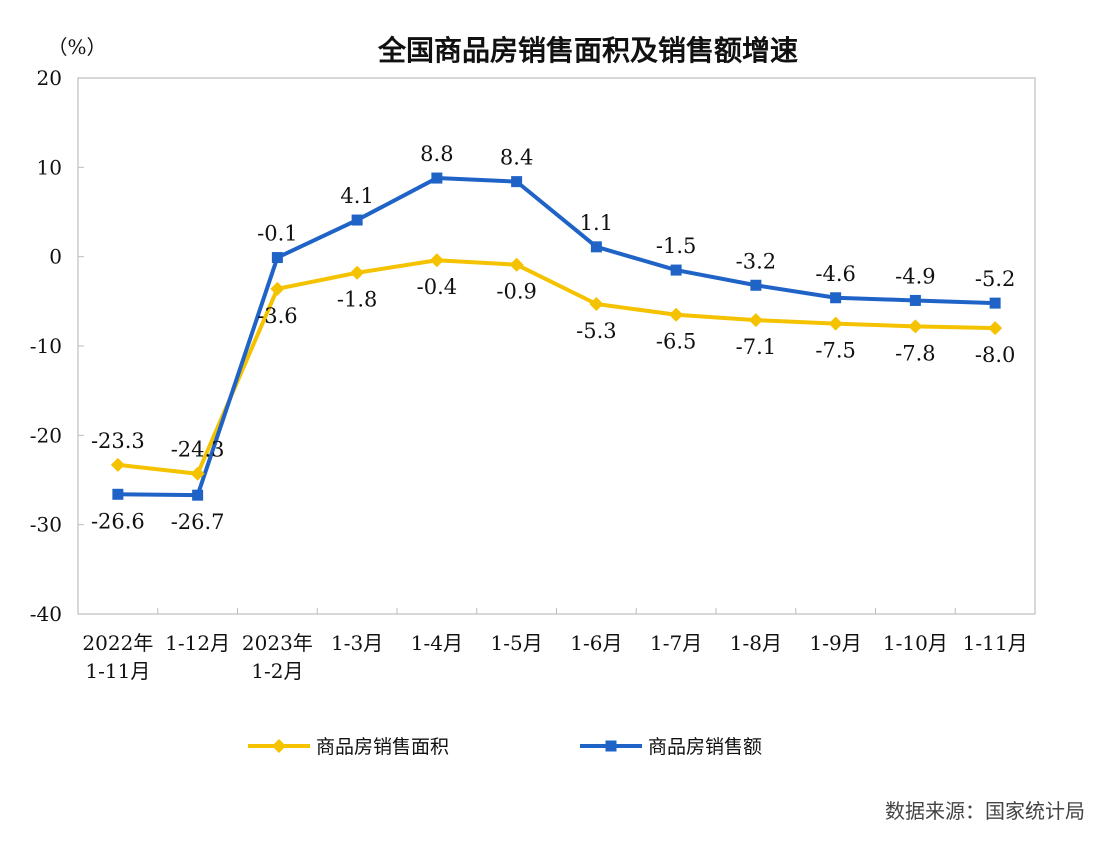 The height and width of the screenshot is (856, 1110). What do you see at coordinates (611, 746) in the screenshot?
I see `legend-marker-square` at bounding box center [611, 746].